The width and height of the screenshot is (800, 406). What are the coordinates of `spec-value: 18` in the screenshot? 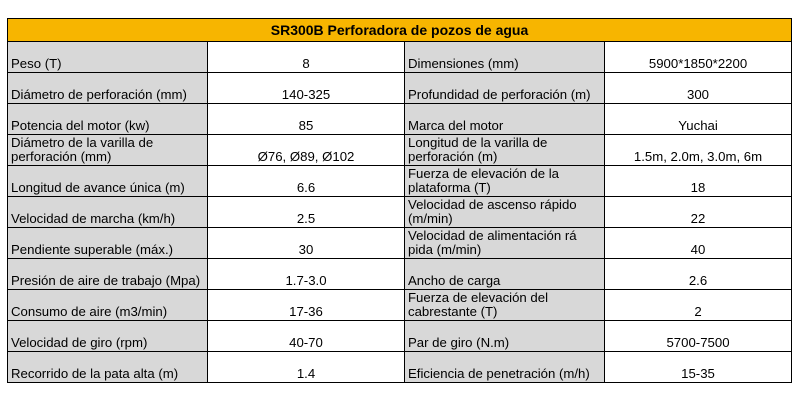 It's located at (698, 181).